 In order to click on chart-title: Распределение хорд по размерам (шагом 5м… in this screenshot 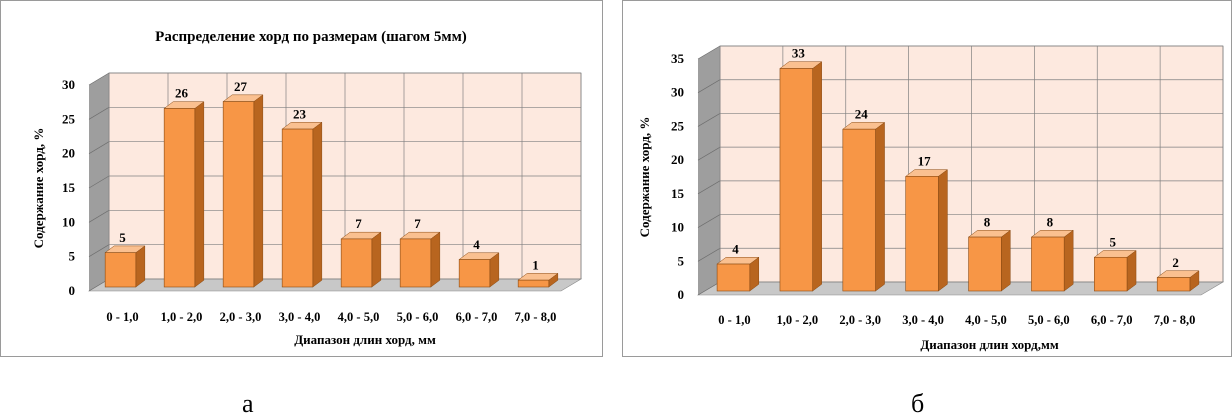, I will do `click(311, 37)`.